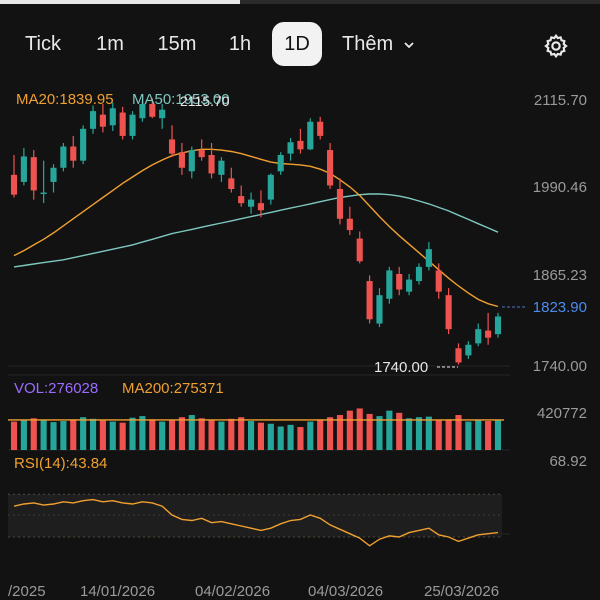 The width and height of the screenshot is (600, 600). I want to click on date-label: 14/01/2026, so click(117, 591).